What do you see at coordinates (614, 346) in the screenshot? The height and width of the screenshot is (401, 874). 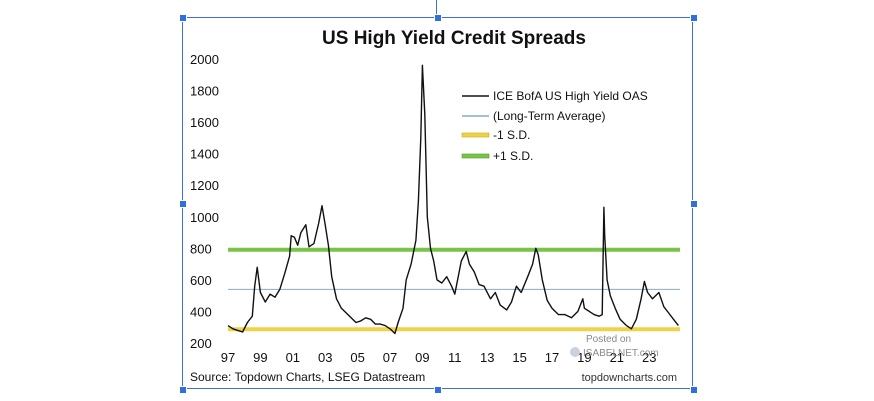 I see `isabelnet-watermark: Posted on ISABELNET.com` at bounding box center [614, 346].